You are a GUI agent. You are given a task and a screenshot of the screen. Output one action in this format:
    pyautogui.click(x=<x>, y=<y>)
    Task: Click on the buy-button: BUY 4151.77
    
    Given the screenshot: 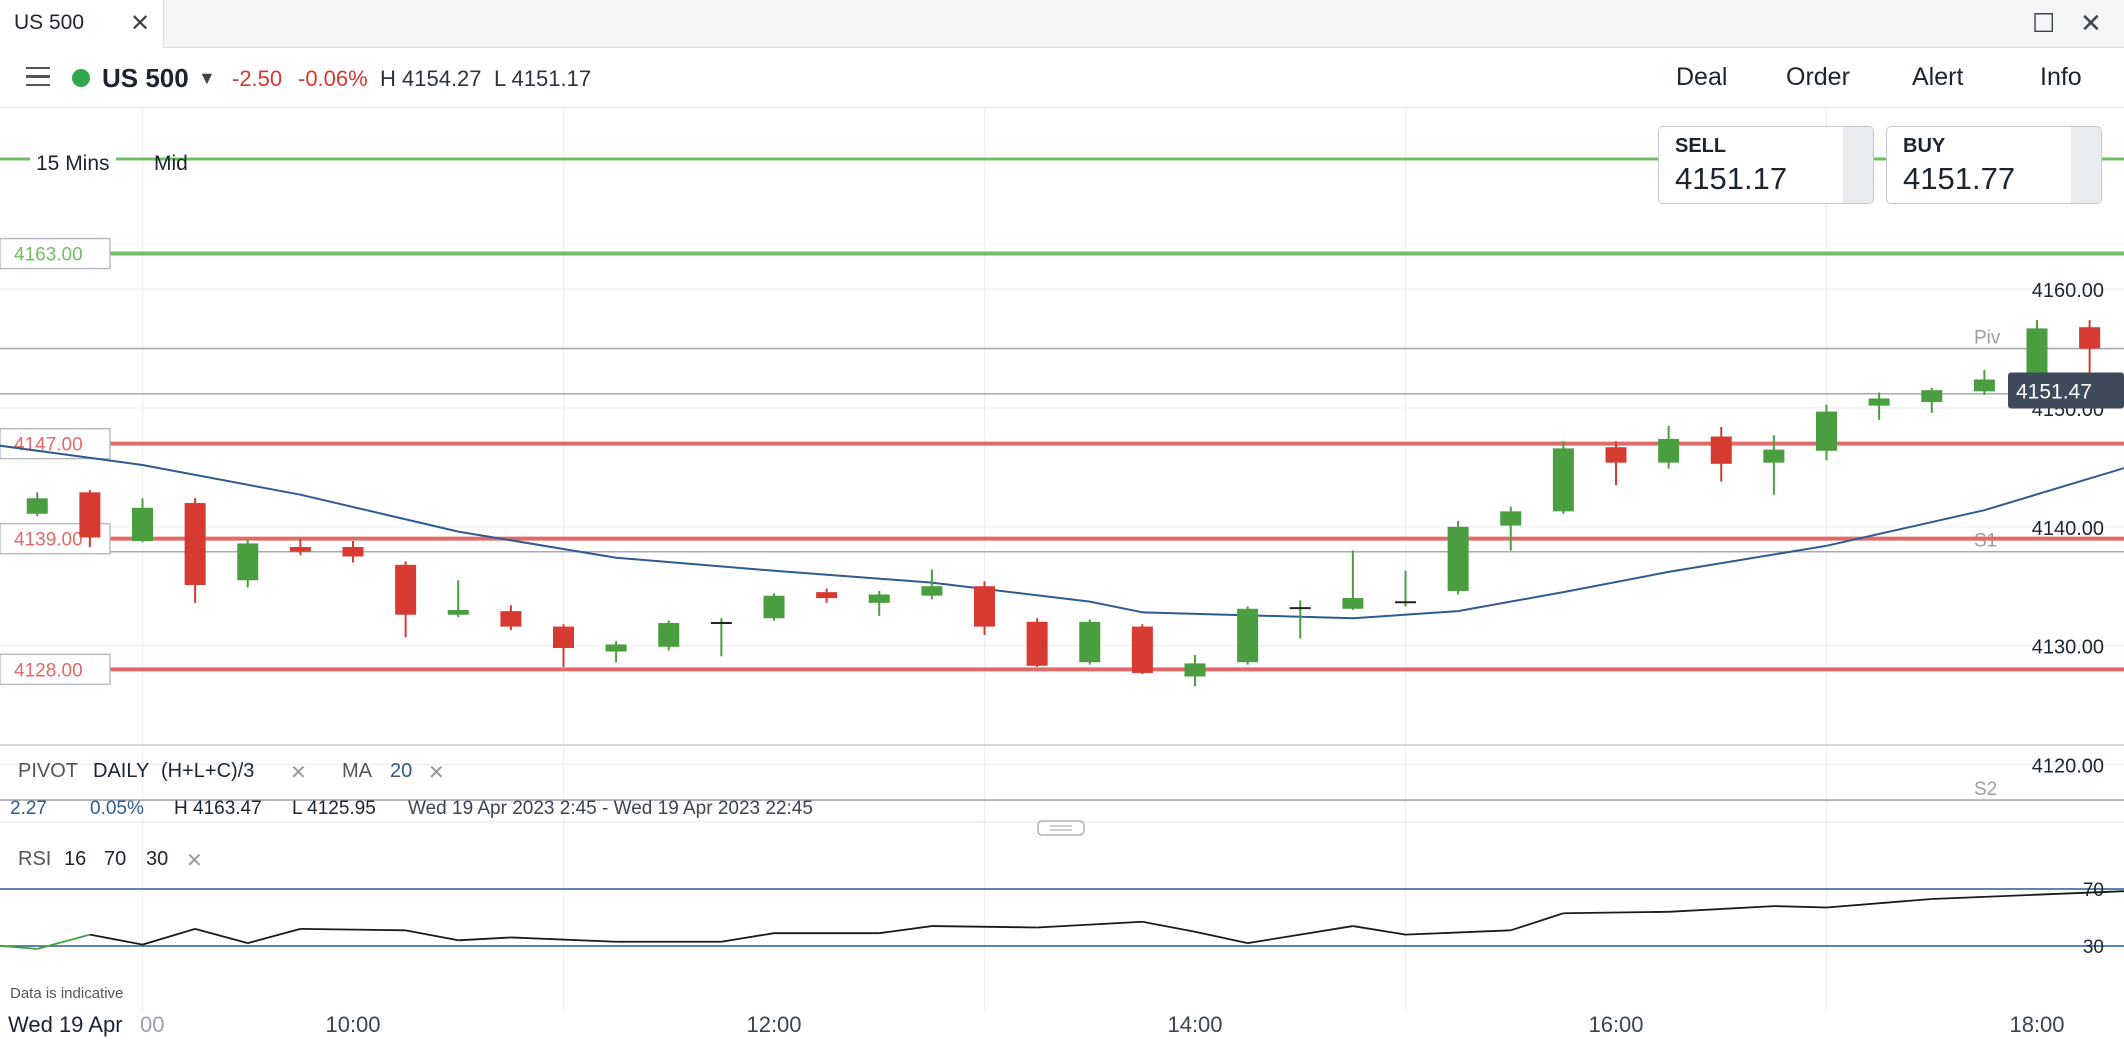 What is the action you would take?
    pyautogui.click(x=1994, y=165)
    